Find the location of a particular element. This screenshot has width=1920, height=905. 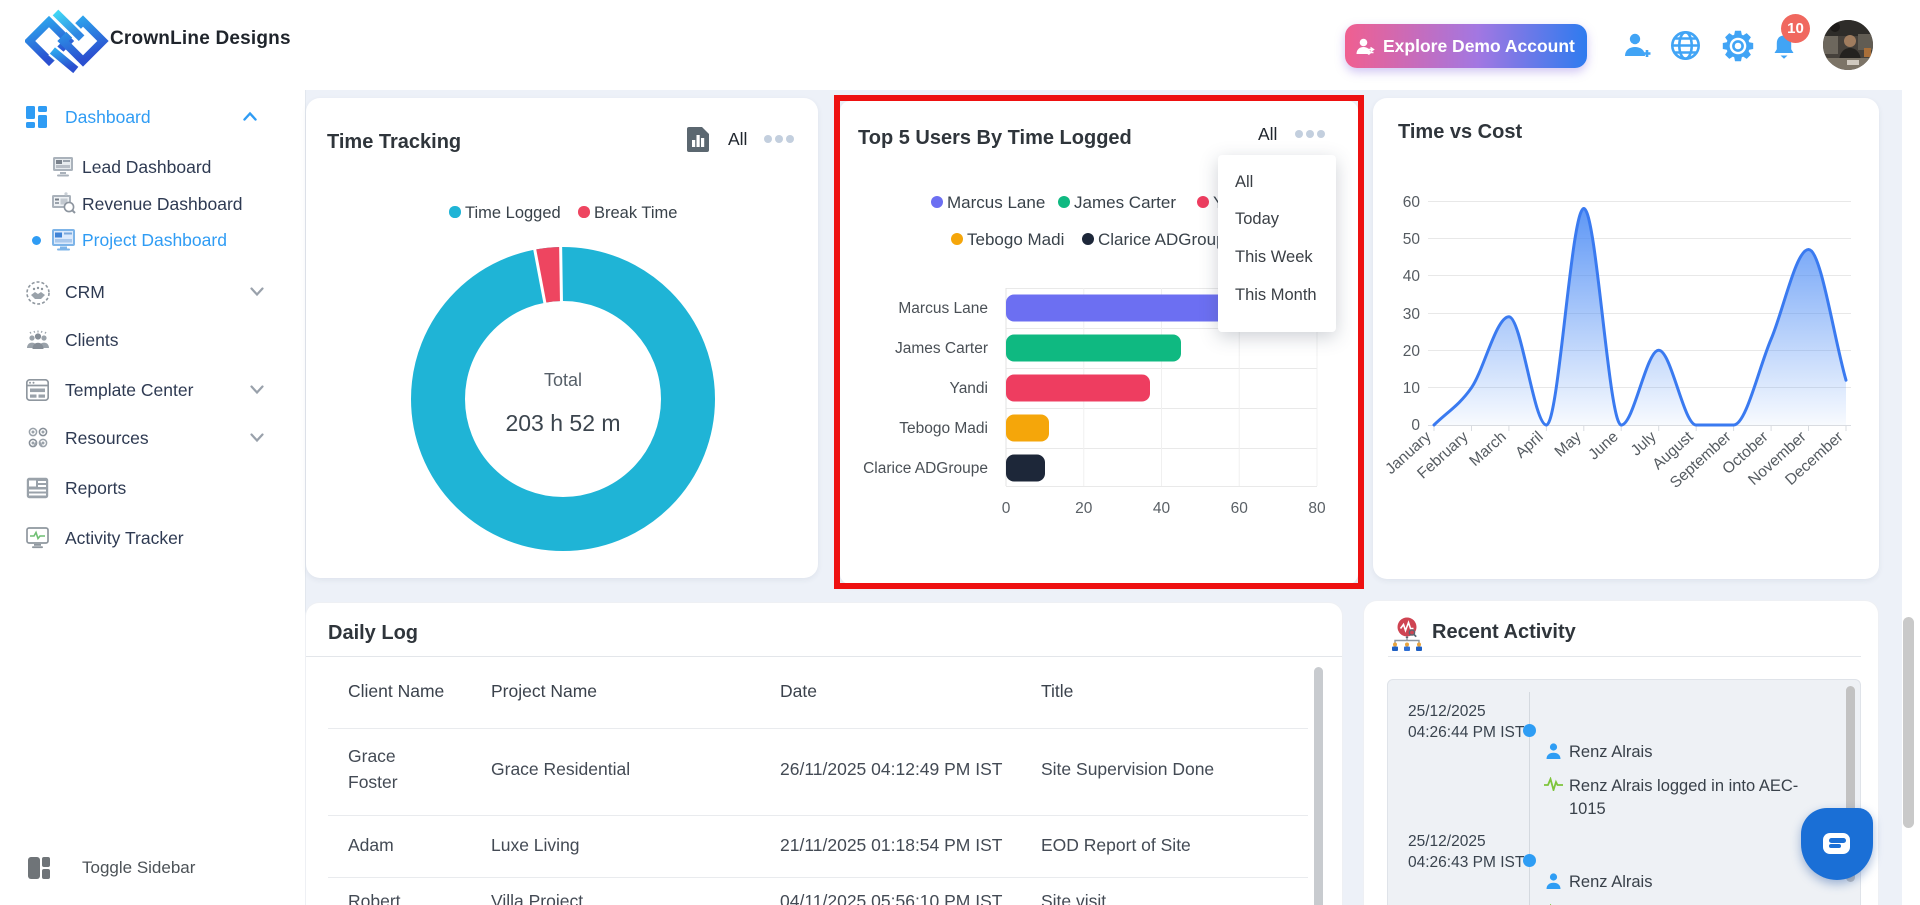

svg-text: 50 is located at coordinates (1412, 239).